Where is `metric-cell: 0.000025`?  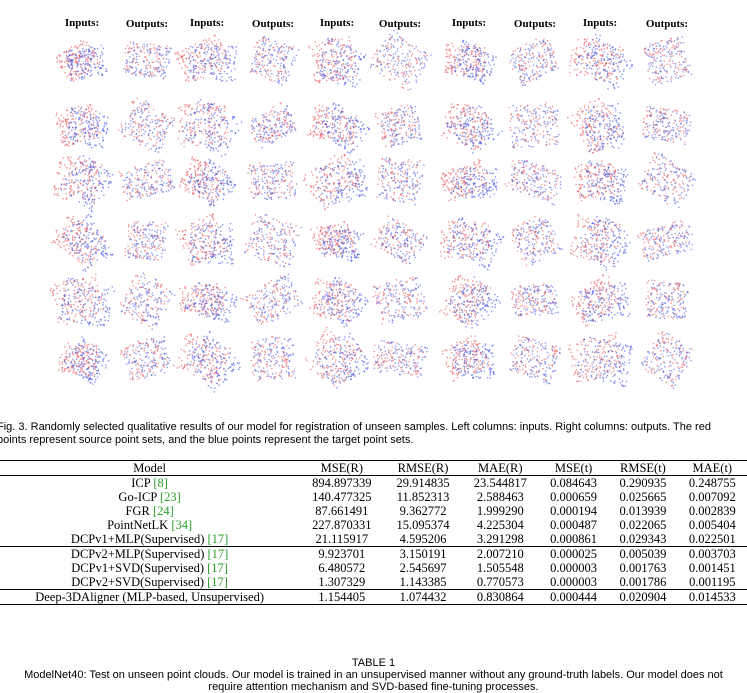
metric-cell: 0.000025 is located at coordinates (573, 553).